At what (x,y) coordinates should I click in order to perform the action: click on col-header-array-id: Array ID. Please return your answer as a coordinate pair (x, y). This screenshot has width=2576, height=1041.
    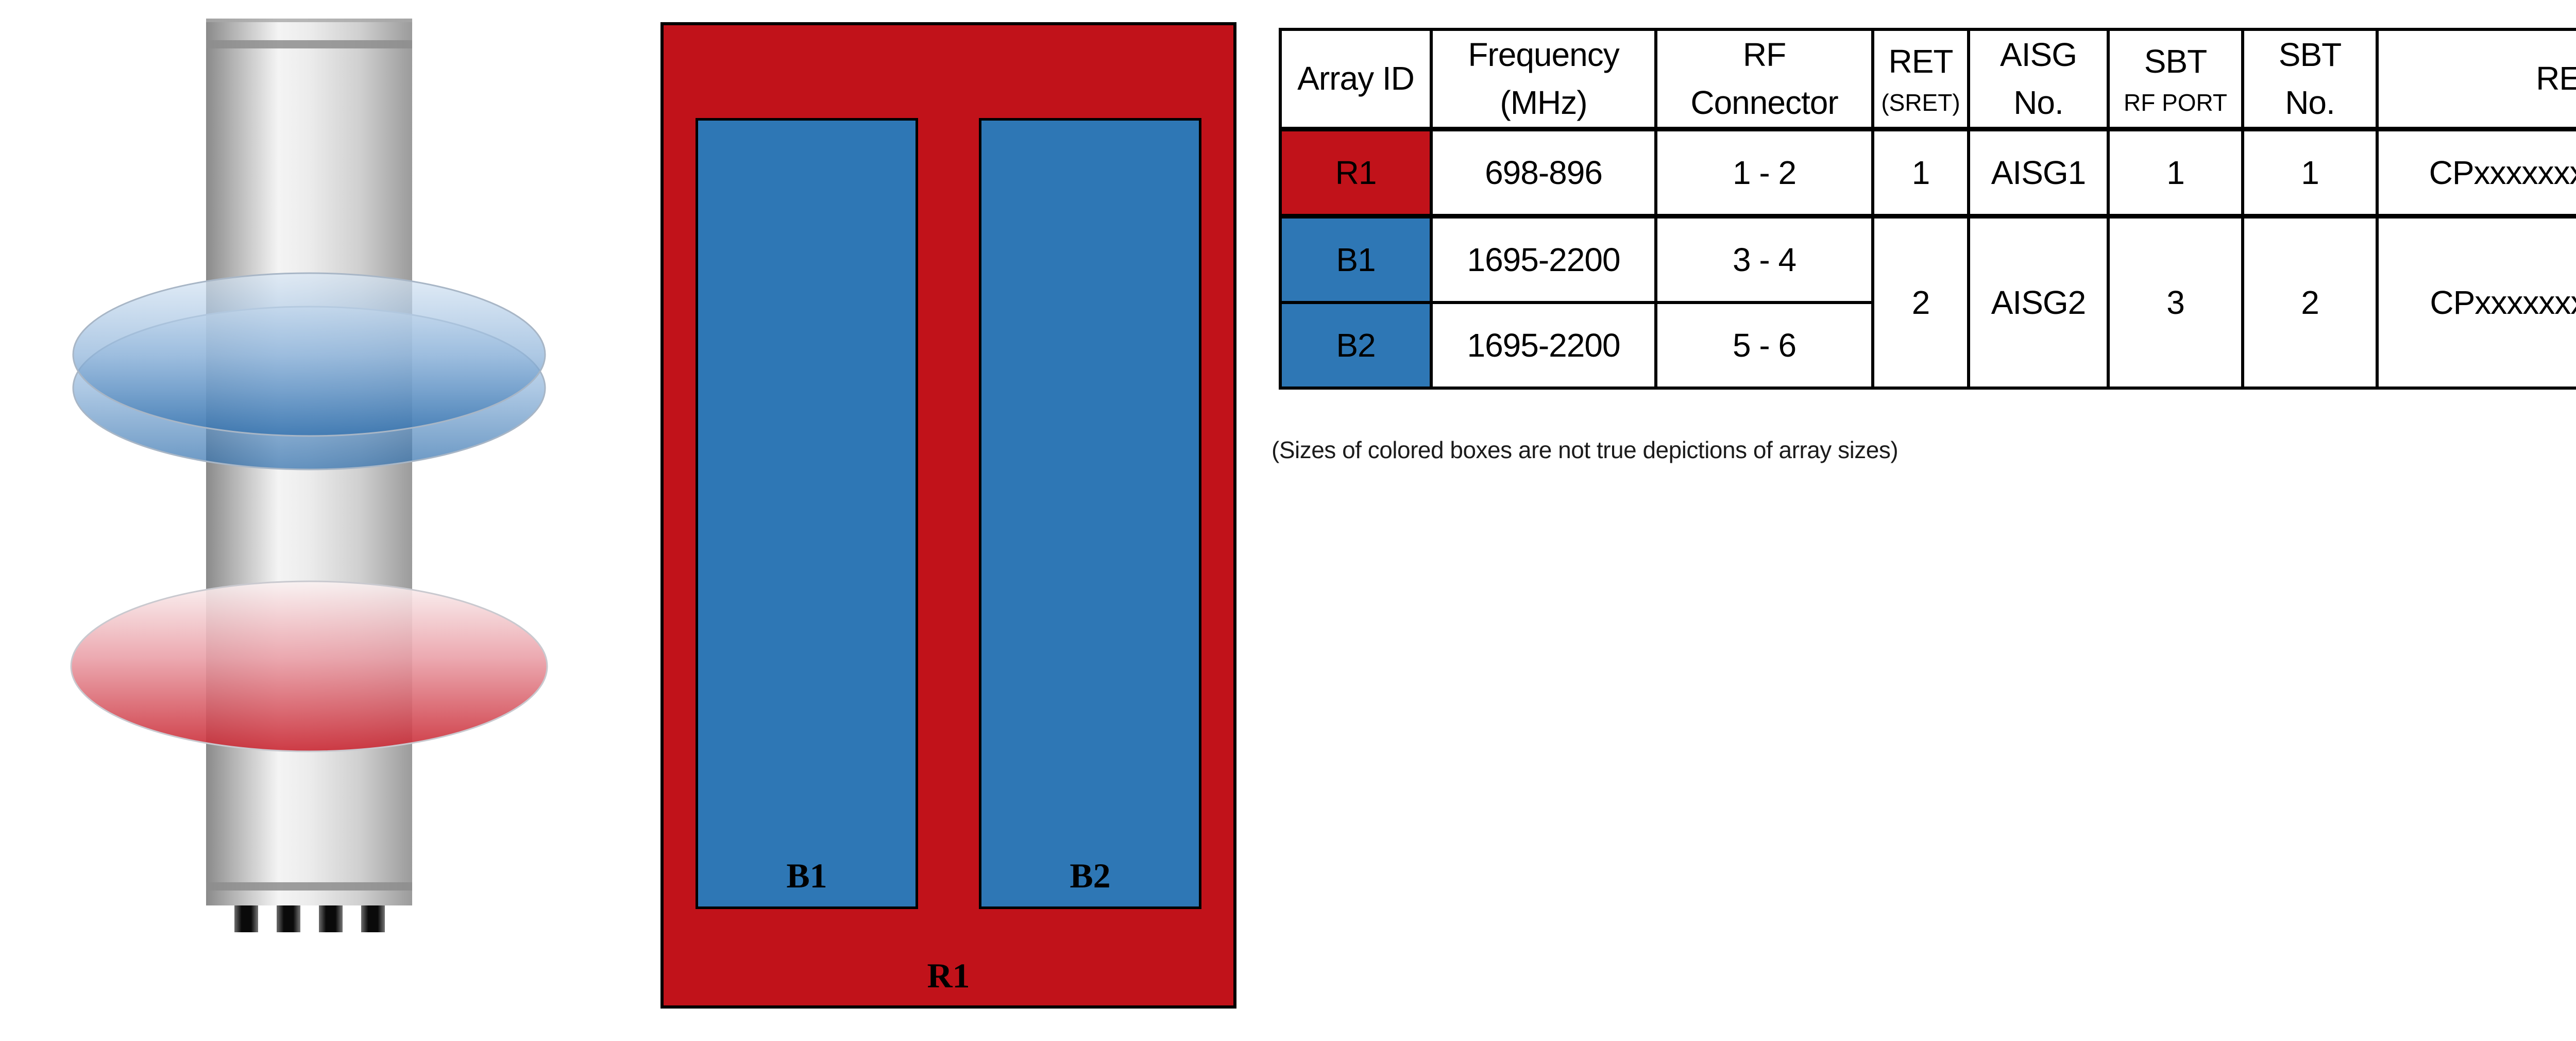
    Looking at the image, I should click on (1356, 79).